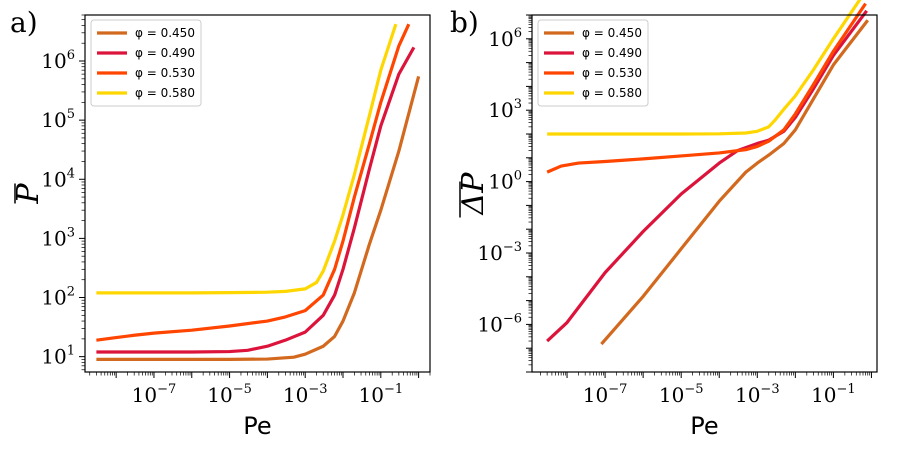 Image resolution: width=900 pixels, height=450 pixels. What do you see at coordinates (512, 318) in the screenshot?
I see `y-tick-exponent: −6` at bounding box center [512, 318].